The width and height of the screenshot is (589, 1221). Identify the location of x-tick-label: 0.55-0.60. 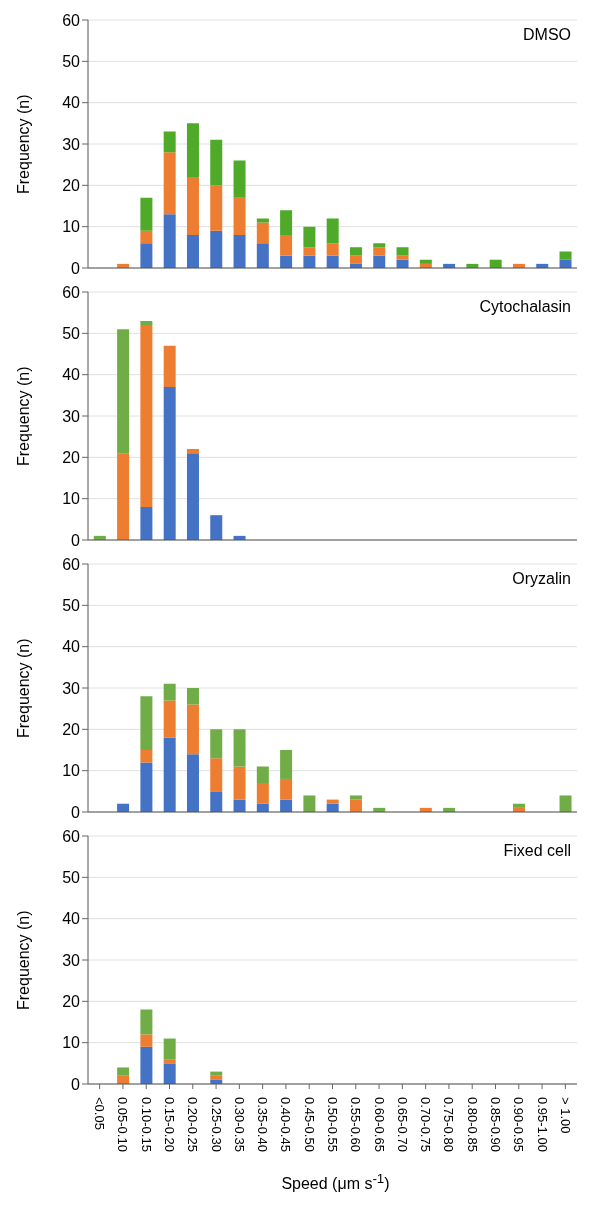
(356, 1124).